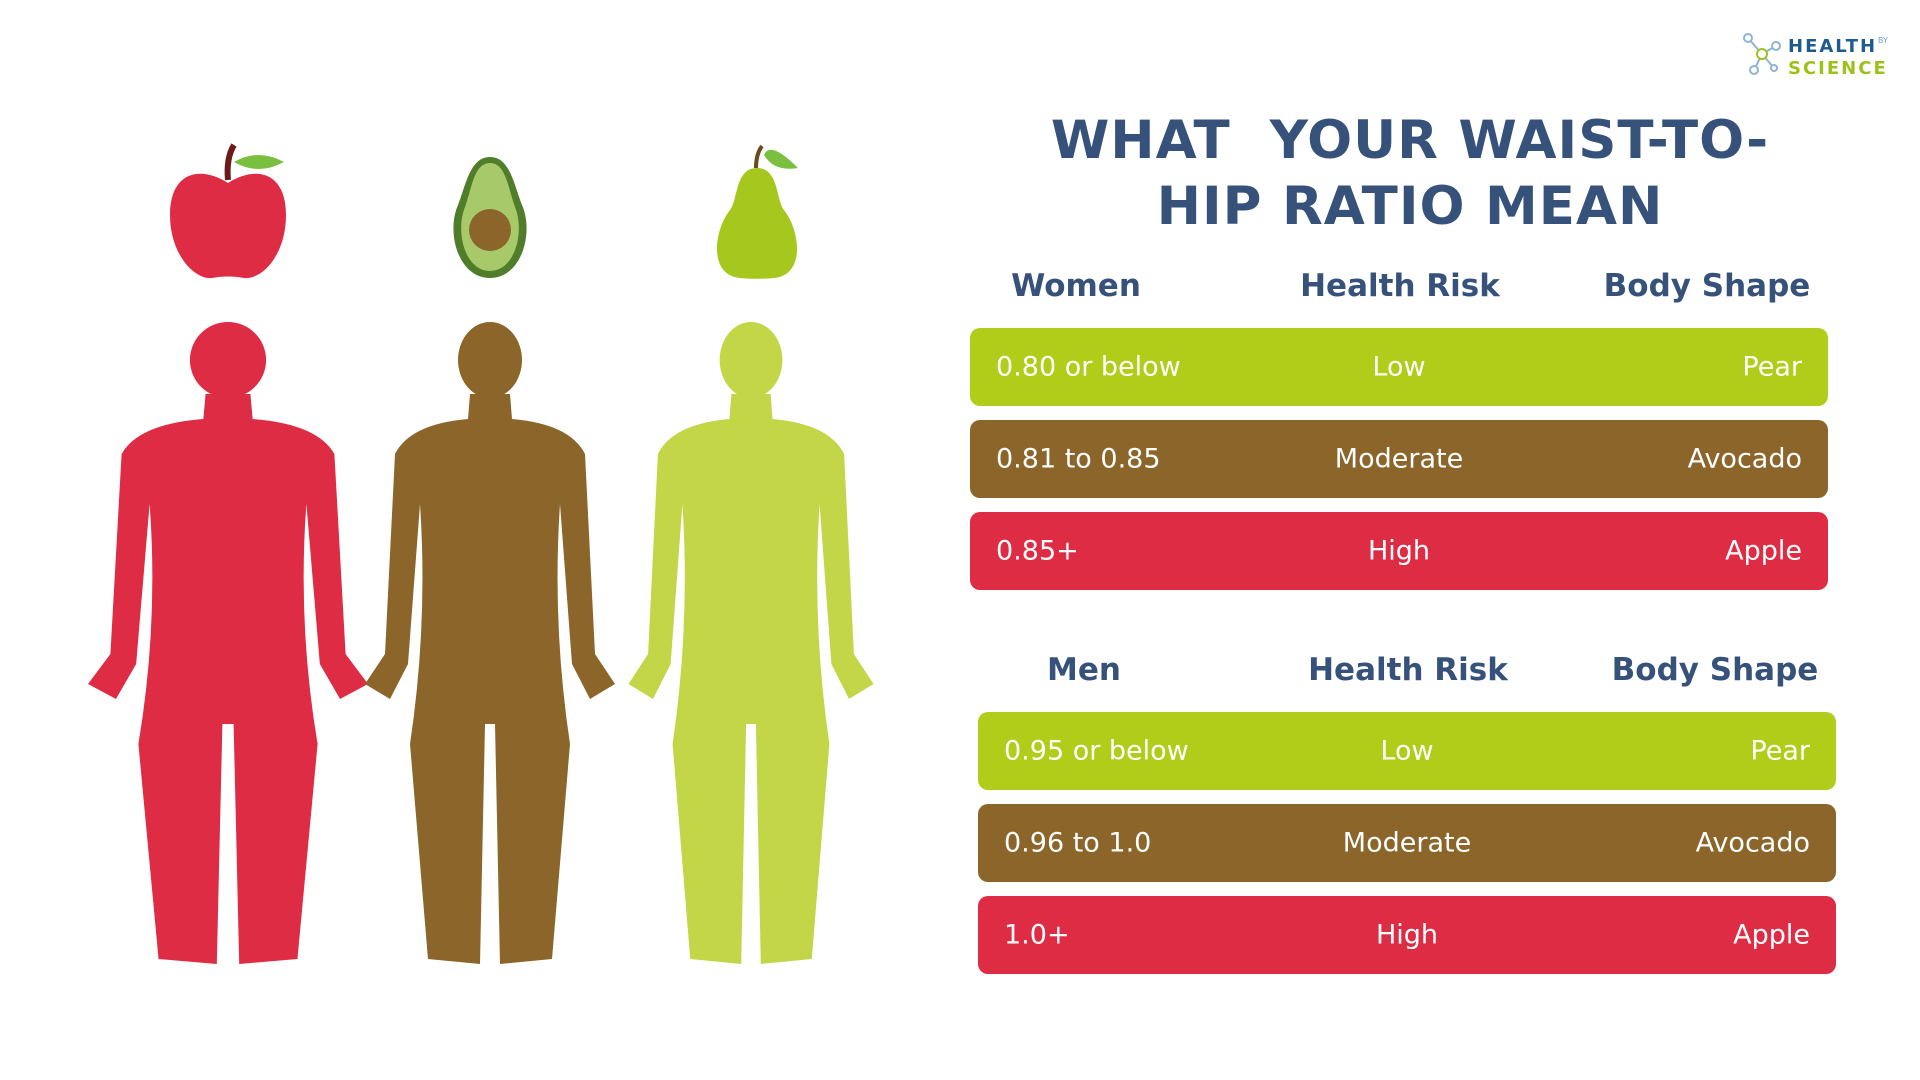  What do you see at coordinates (1037, 935) in the screenshot?
I see `table-cell: 1.0+` at bounding box center [1037, 935].